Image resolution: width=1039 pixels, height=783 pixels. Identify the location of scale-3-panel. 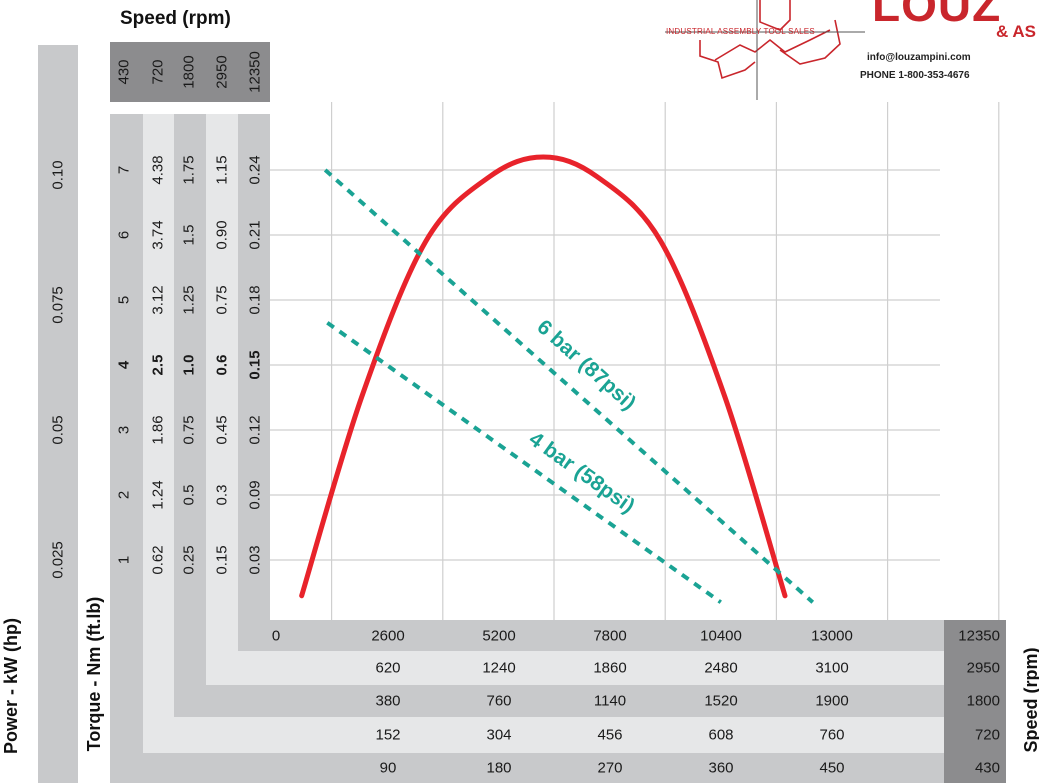
(190, 415).